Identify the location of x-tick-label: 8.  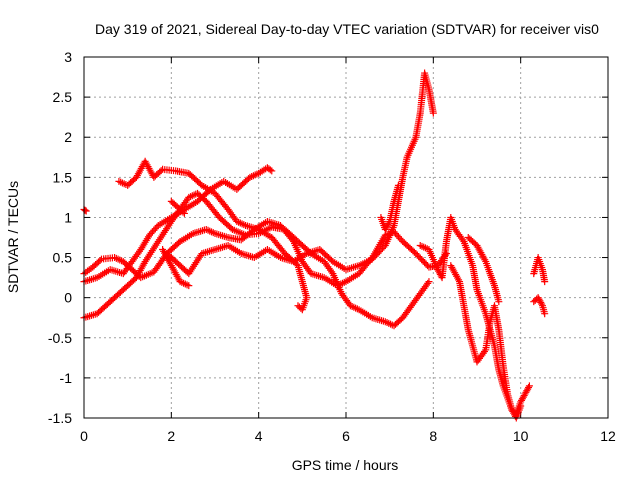
(433, 436).